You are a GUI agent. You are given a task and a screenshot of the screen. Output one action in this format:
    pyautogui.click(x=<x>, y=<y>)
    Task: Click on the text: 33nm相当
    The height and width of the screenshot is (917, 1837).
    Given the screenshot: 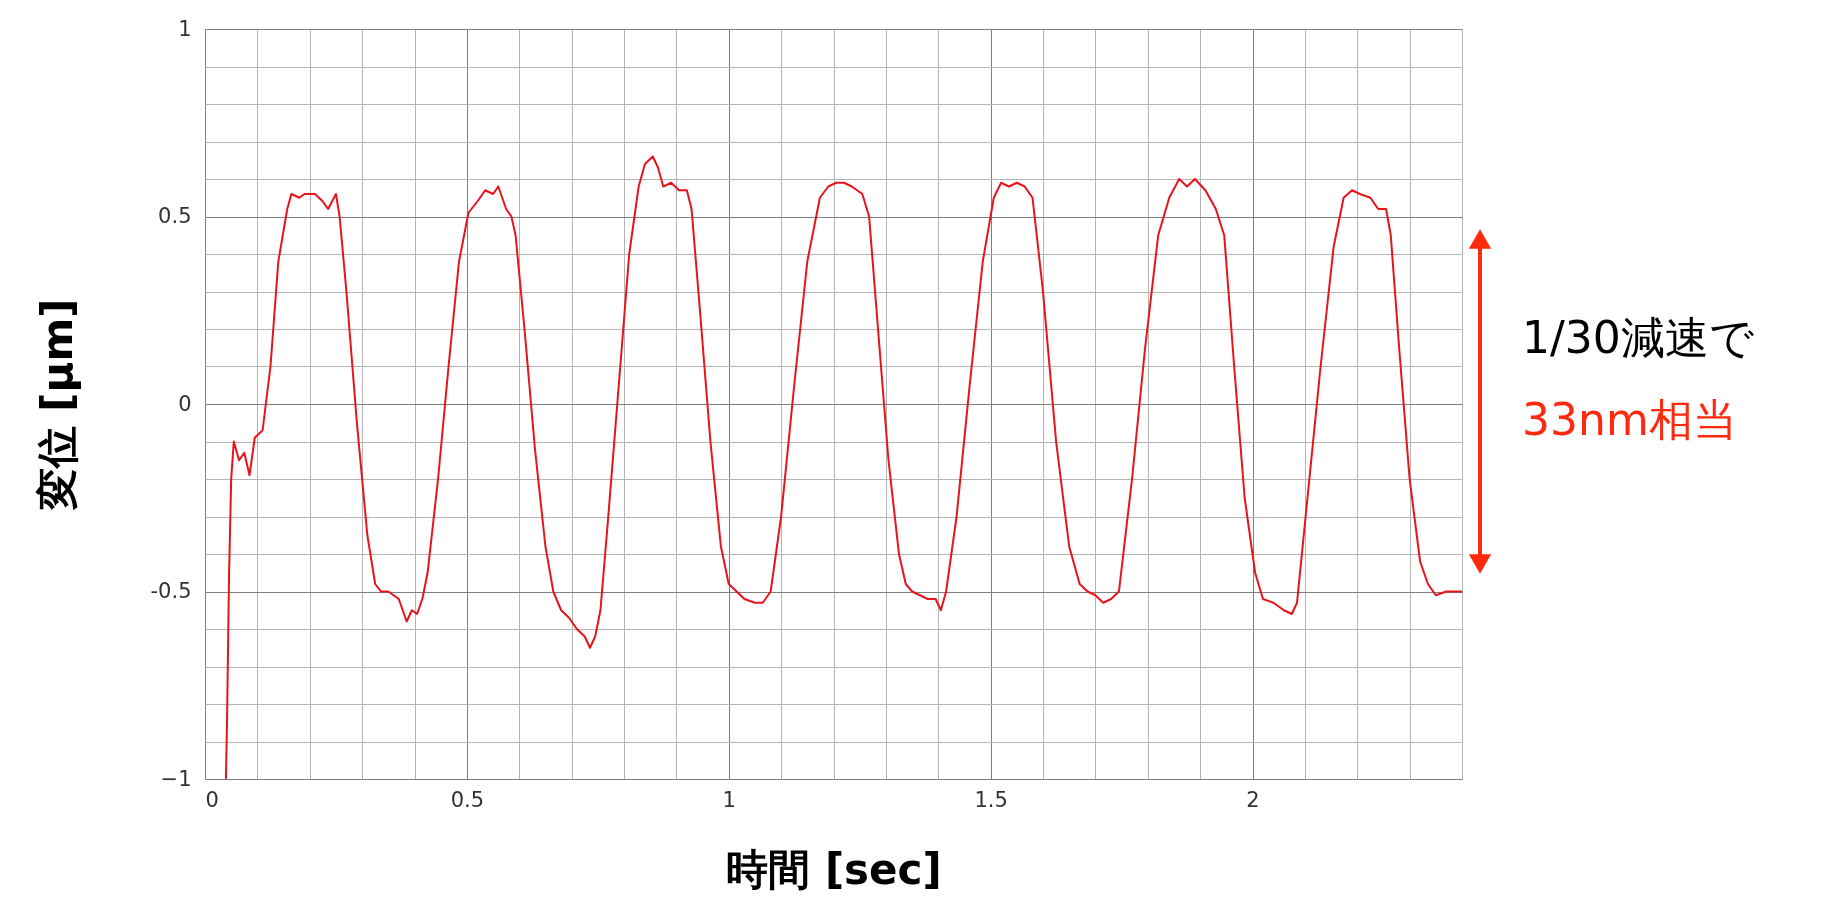 What is the action you would take?
    pyautogui.click(x=1629, y=419)
    